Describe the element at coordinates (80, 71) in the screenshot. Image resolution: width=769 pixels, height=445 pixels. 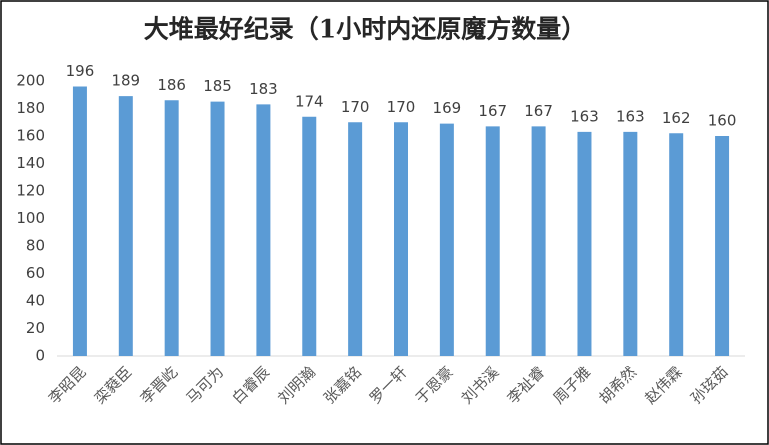
I see `data-label: 196` at that location.